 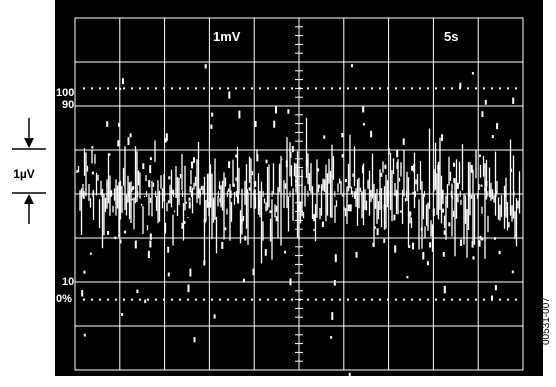 What do you see at coordinates (546, 321) in the screenshot?
I see `figure-id: 00531-007` at bounding box center [546, 321].